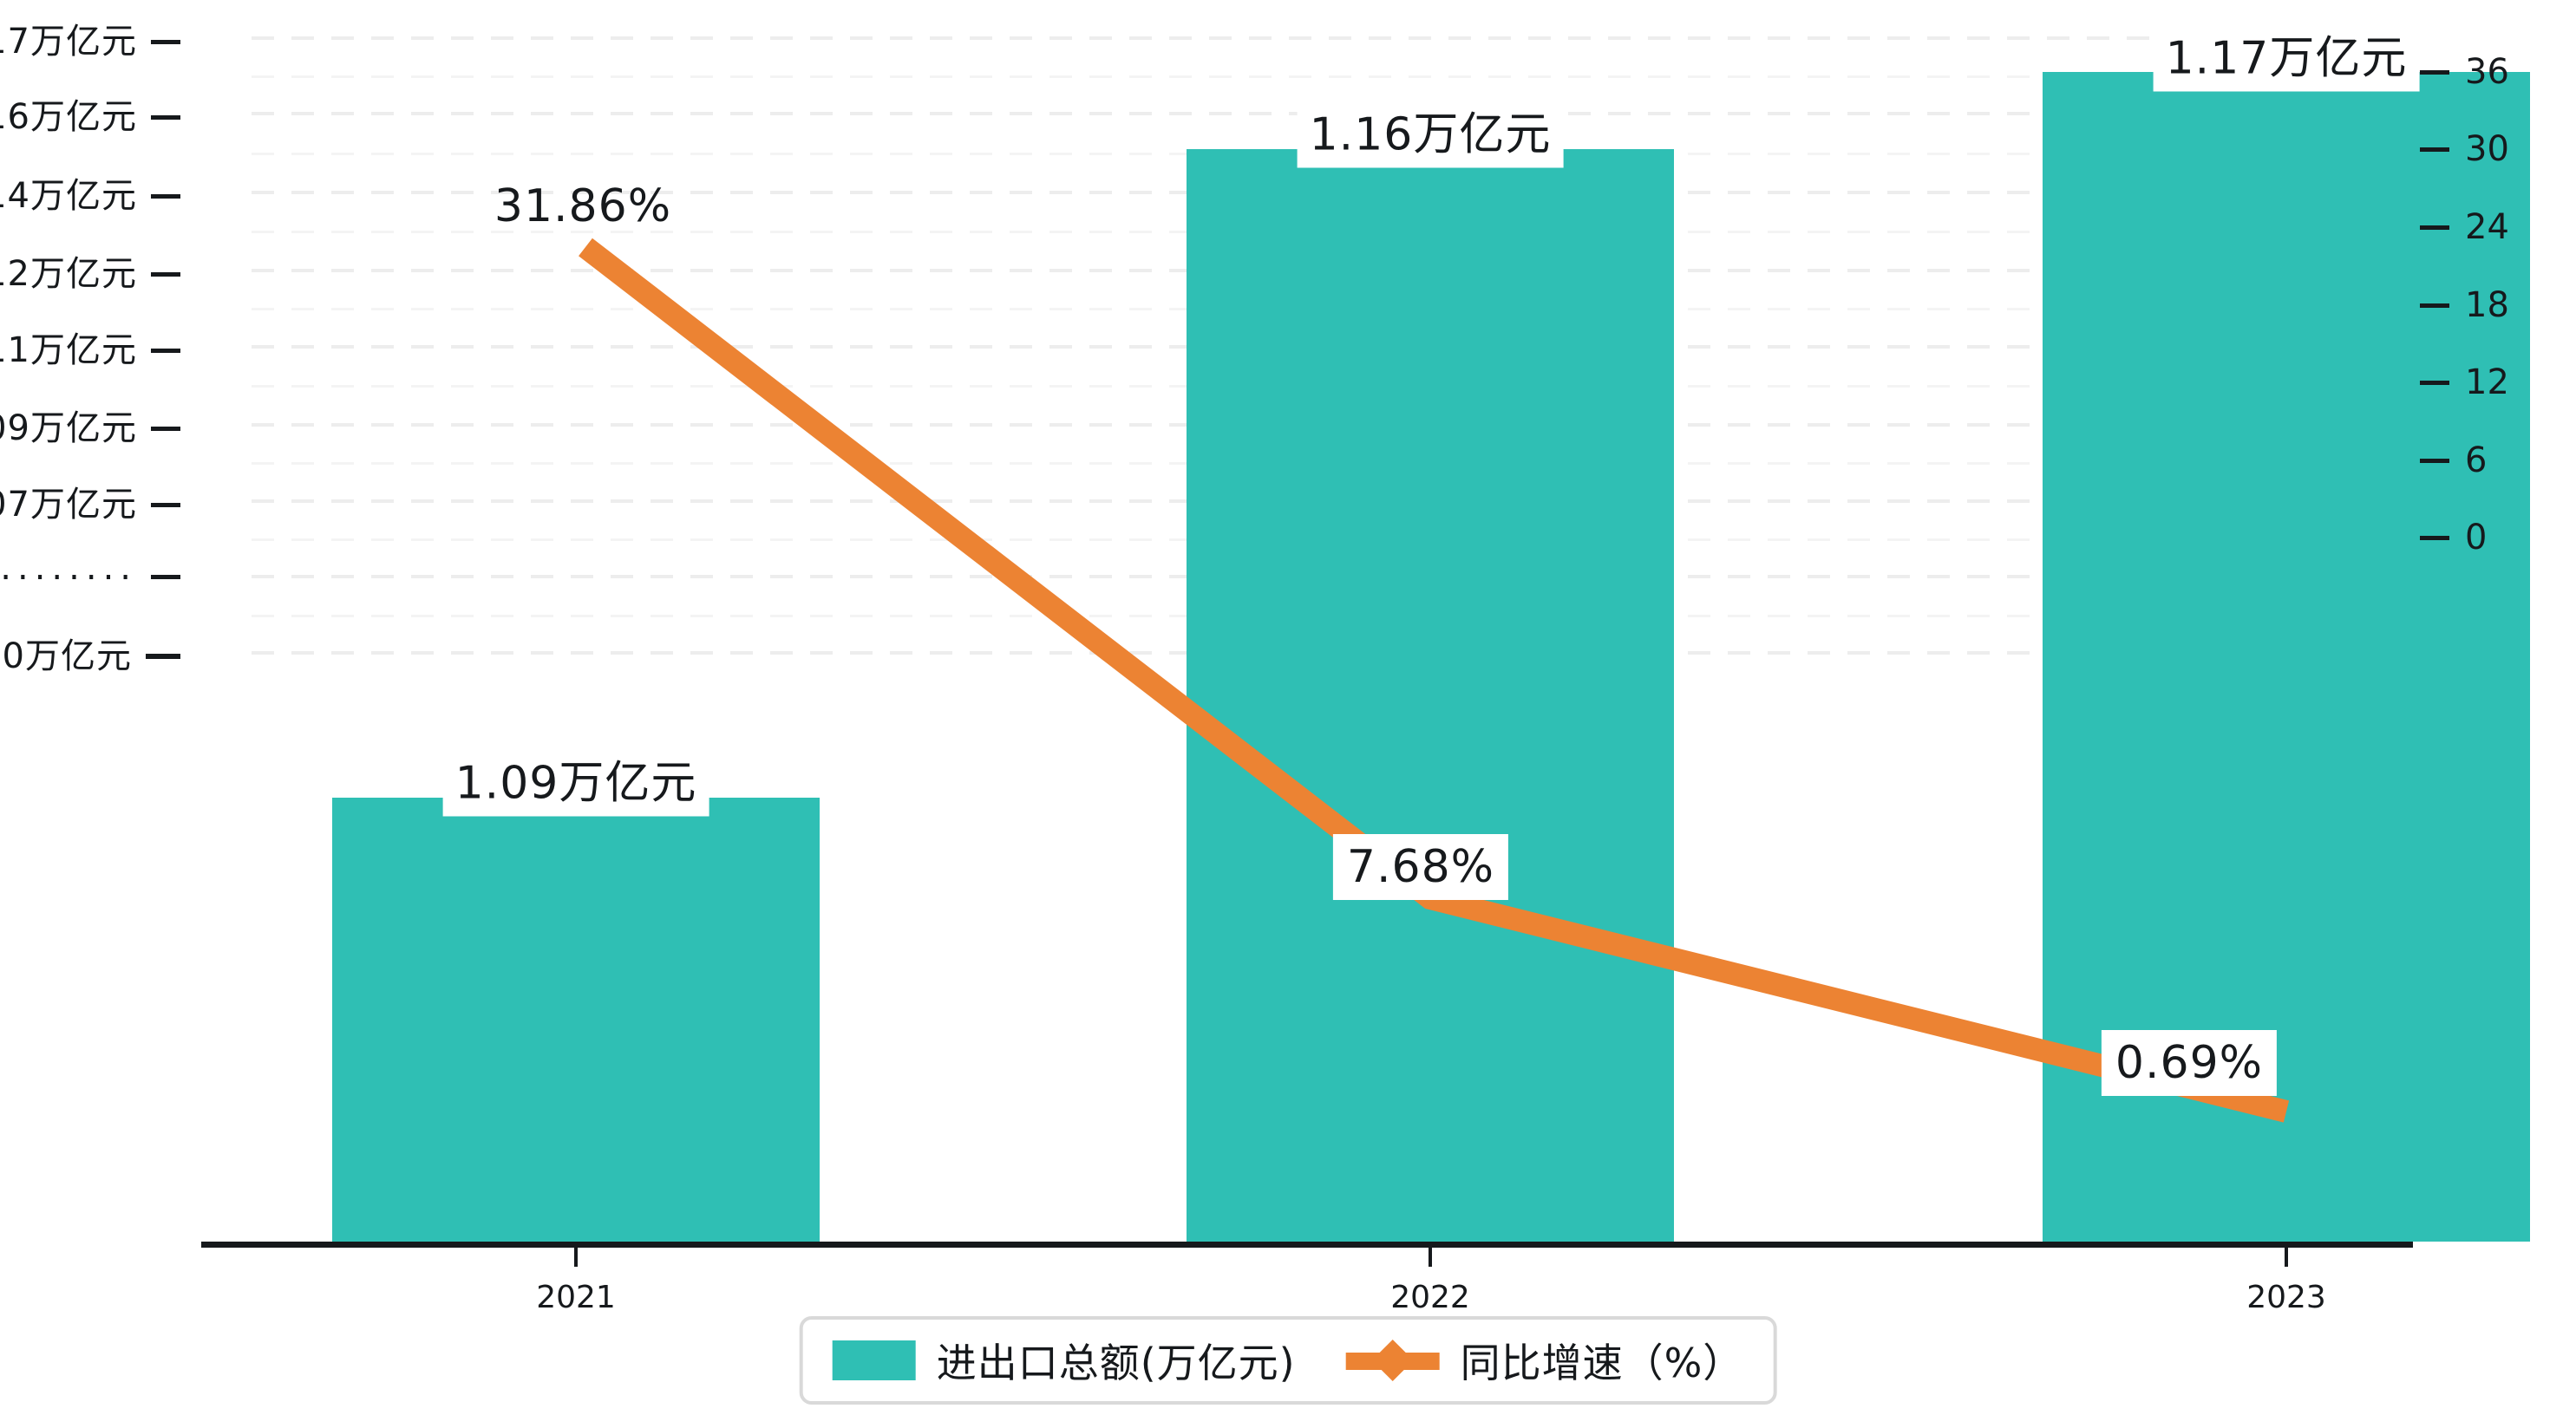 The width and height of the screenshot is (2576, 1415). What do you see at coordinates (68, 505) in the screenshot?
I see `y-left-tick-text: 1.07万亿元` at bounding box center [68, 505].